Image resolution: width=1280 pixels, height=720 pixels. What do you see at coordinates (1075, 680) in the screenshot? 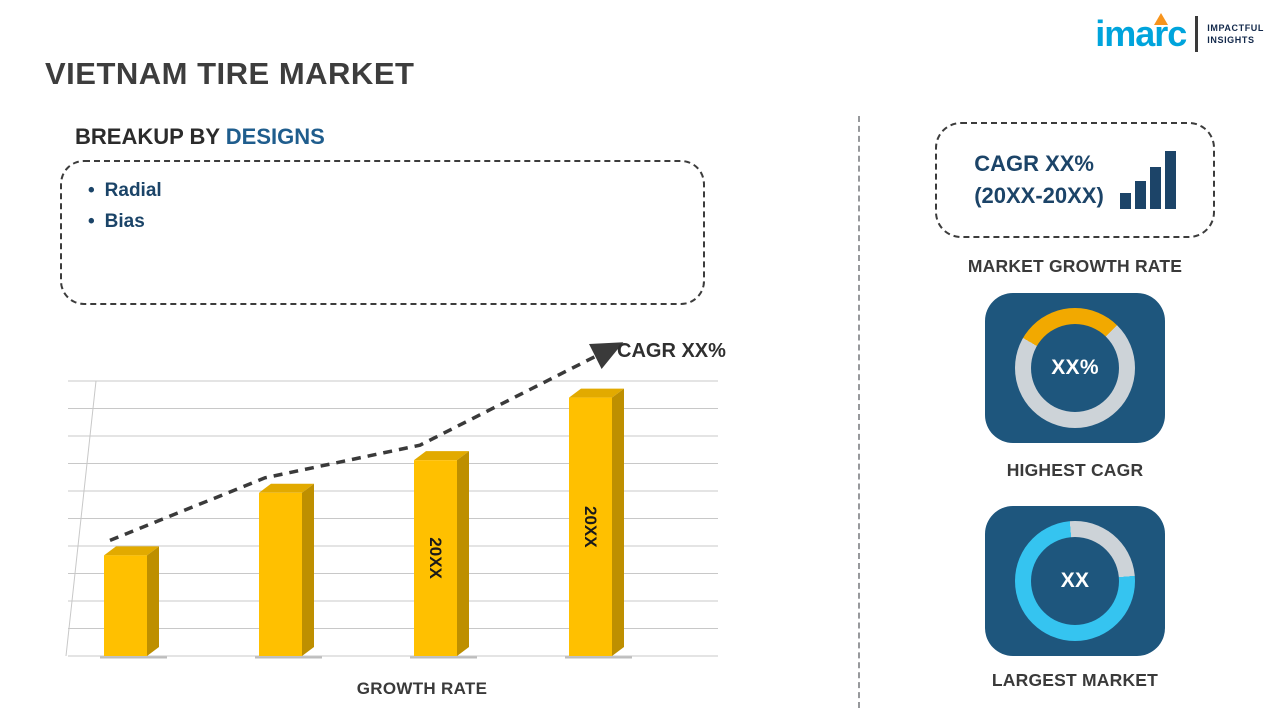
I see `largest-market-caption: LARGEST MARKET` at bounding box center [1075, 680].